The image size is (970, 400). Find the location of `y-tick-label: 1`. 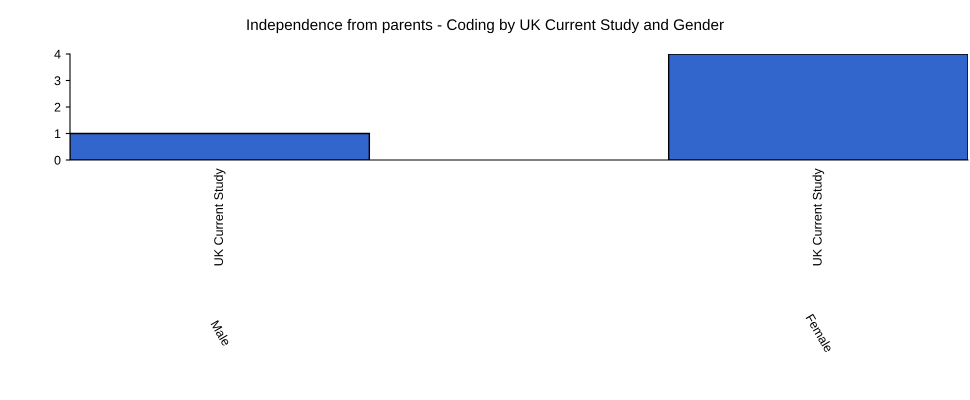

y-tick-label: 1 is located at coordinates (57, 133).